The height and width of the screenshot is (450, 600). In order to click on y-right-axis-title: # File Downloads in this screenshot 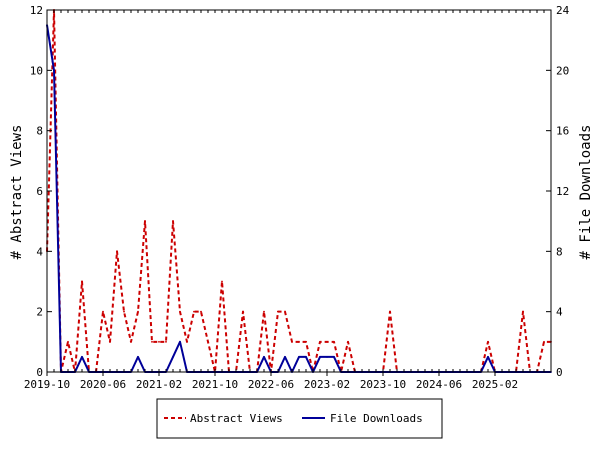, I will do `click(586, 192)`.